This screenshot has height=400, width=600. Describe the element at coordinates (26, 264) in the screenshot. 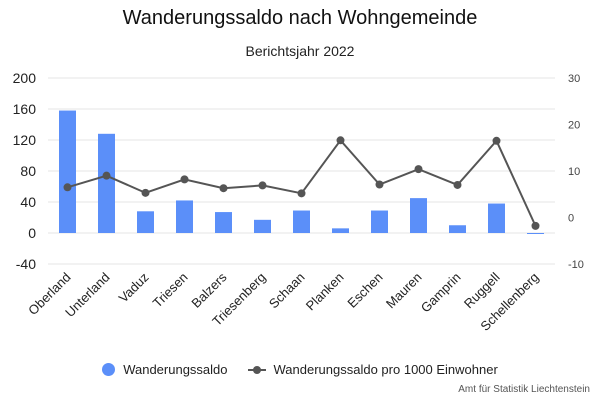

I see `y-left-tick-label: -40` at that location.